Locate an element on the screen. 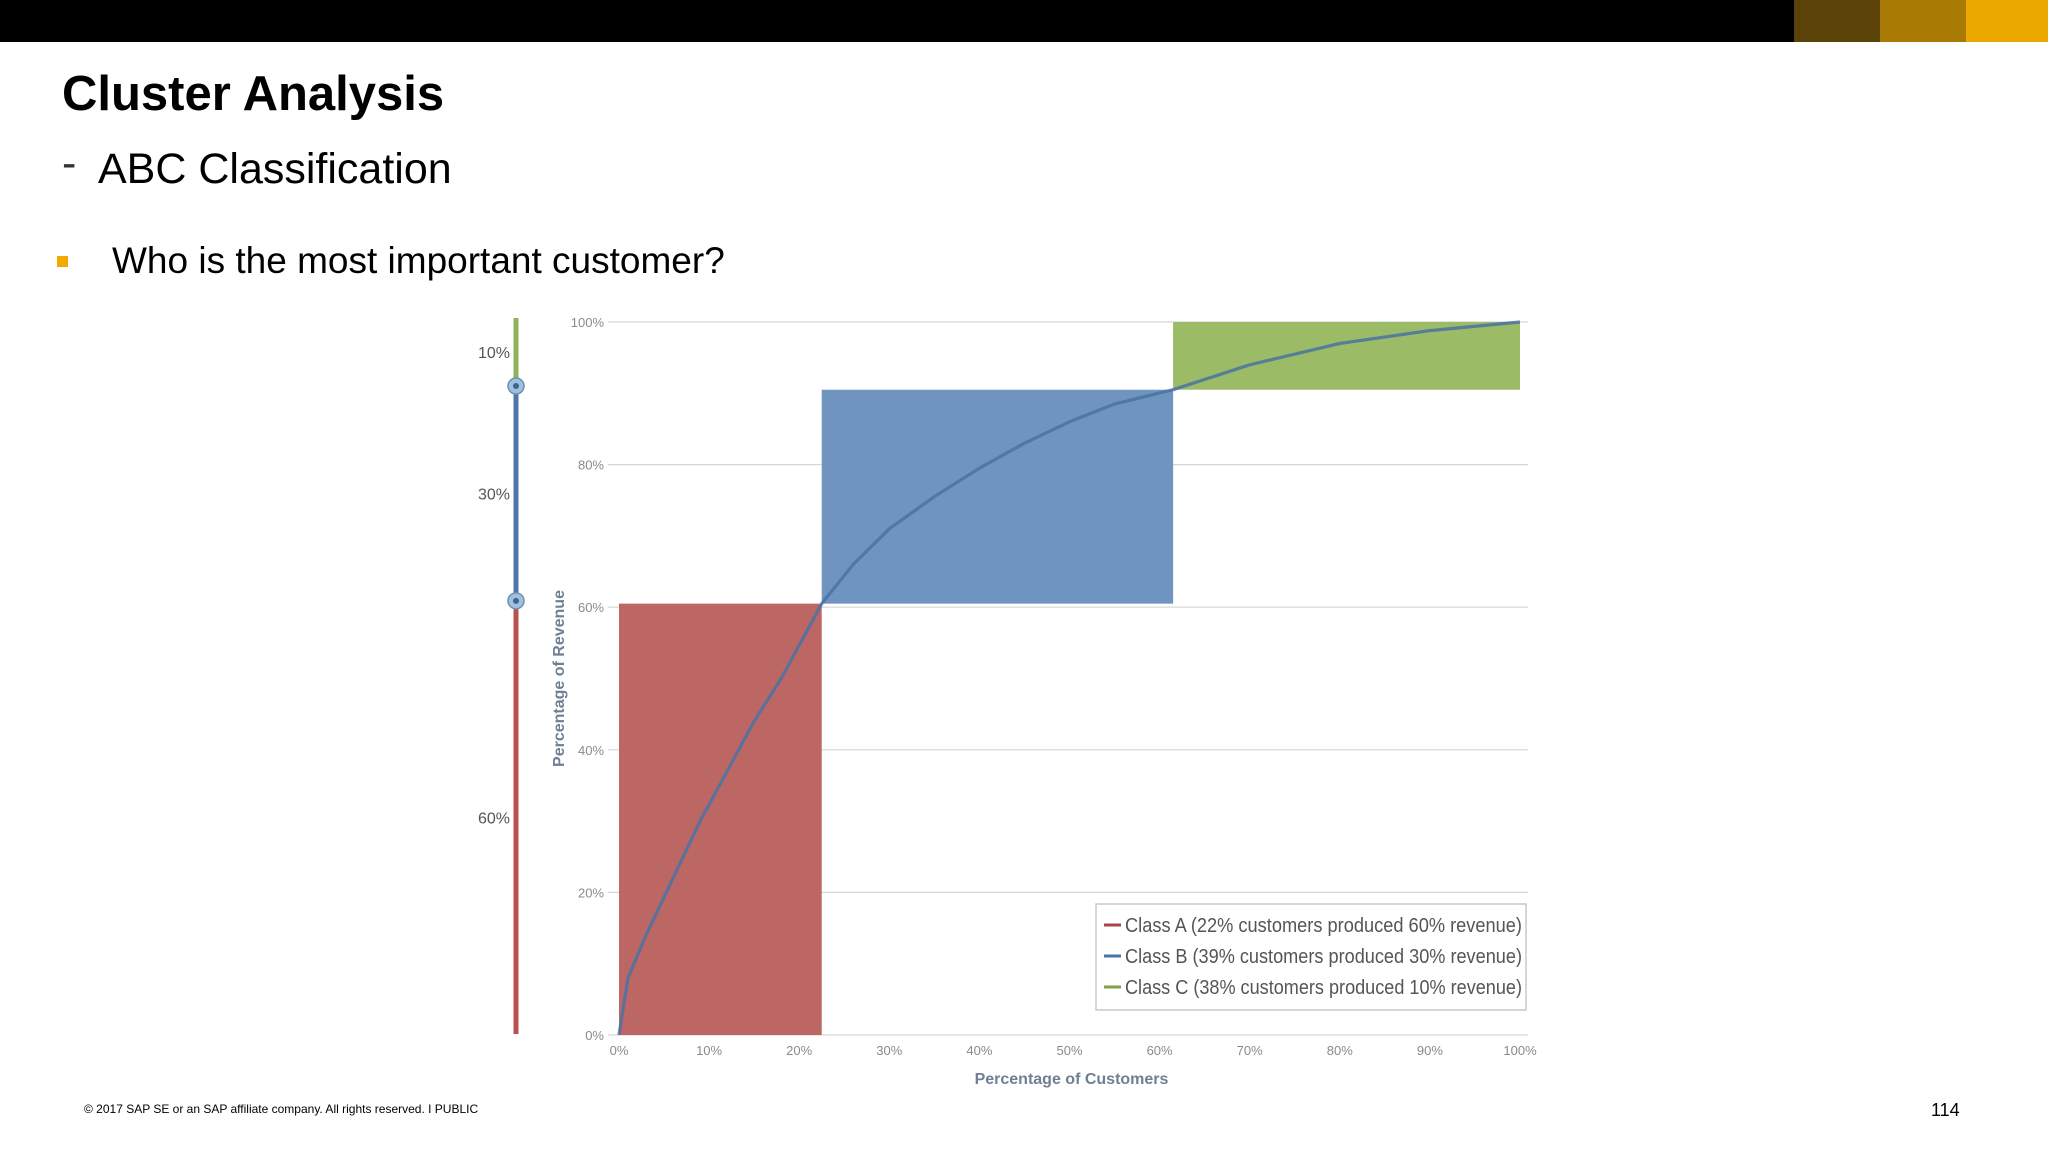  accent-swatch-light is located at coordinates (2007, 21).